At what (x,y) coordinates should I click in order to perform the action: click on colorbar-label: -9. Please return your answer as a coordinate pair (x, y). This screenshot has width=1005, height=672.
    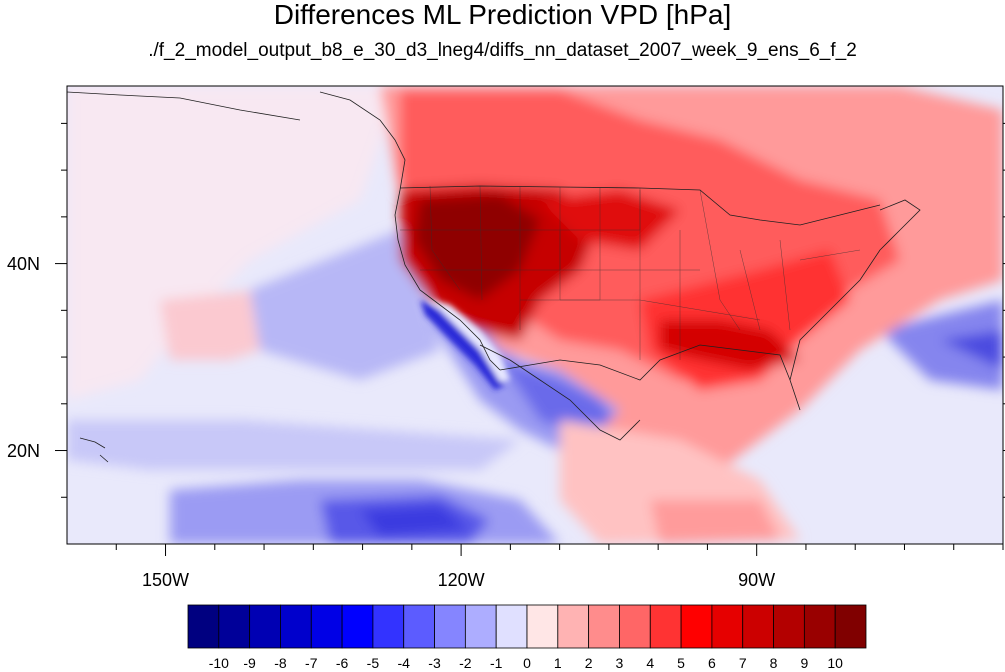
    Looking at the image, I should click on (249, 663).